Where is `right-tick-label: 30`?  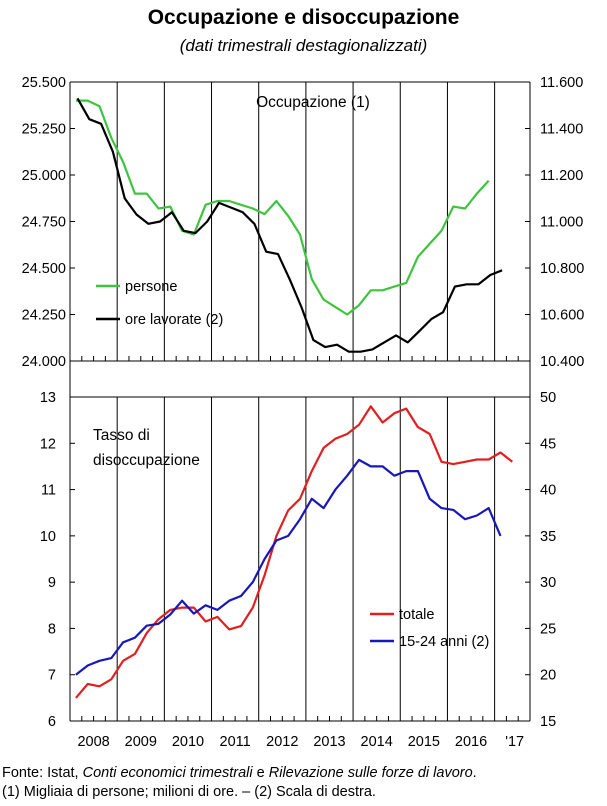 right-tick-label: 30 is located at coordinates (548, 583).